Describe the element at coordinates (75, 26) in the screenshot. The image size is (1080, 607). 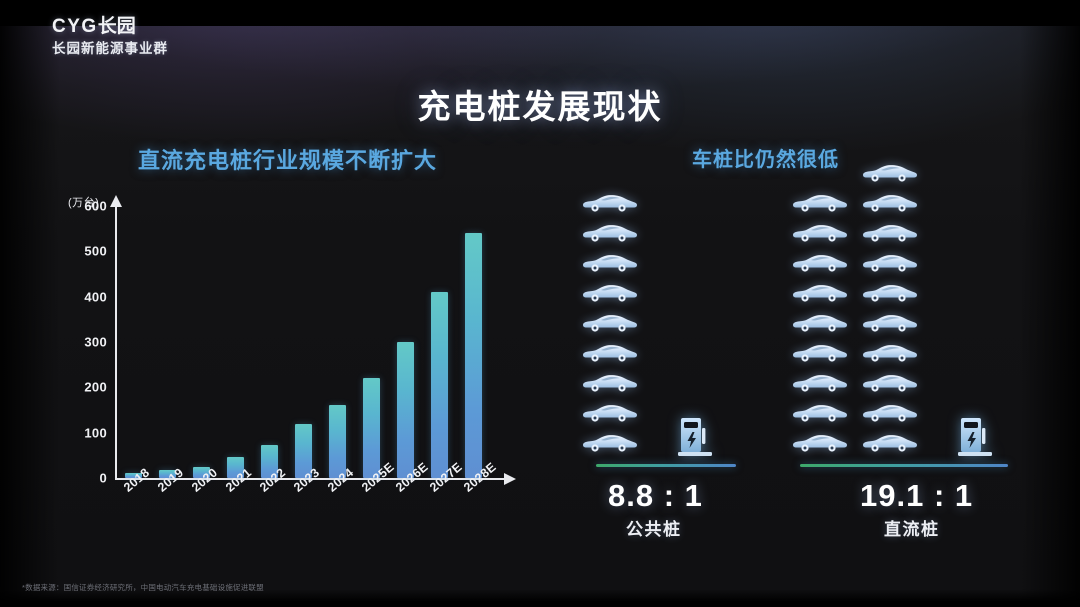
I see `logo-brand-en: CYG` at that location.